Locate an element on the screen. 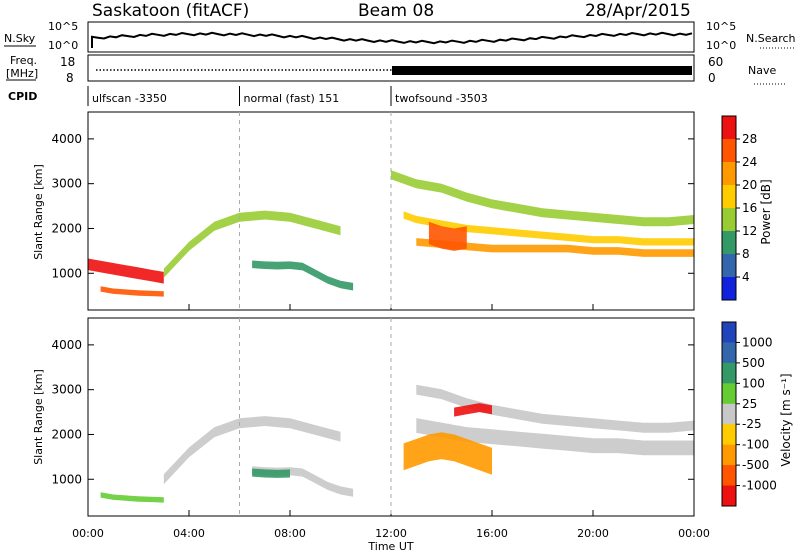 Image resolution: width=800 pixels, height=559 pixels. velocity-colorbar-tick-3: 25 is located at coordinates (749, 404).